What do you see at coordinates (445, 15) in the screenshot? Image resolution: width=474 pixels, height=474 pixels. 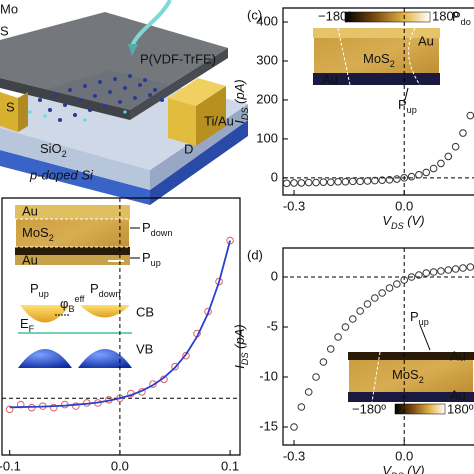 I see `inset-label: 180º` at bounding box center [445, 15].